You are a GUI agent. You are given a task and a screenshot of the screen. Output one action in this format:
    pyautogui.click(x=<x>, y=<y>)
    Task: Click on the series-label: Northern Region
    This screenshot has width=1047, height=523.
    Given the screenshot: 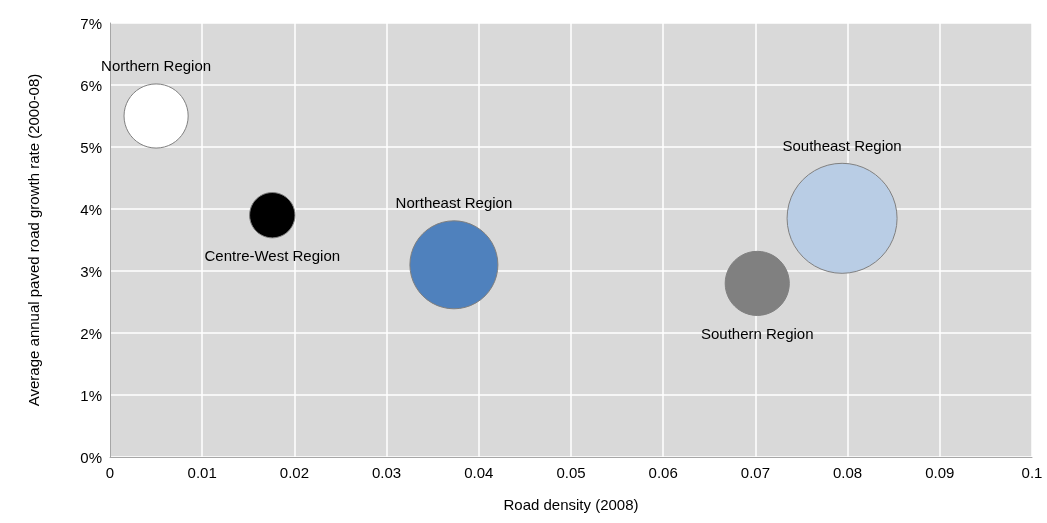 What is the action you would take?
    pyautogui.click(x=156, y=66)
    